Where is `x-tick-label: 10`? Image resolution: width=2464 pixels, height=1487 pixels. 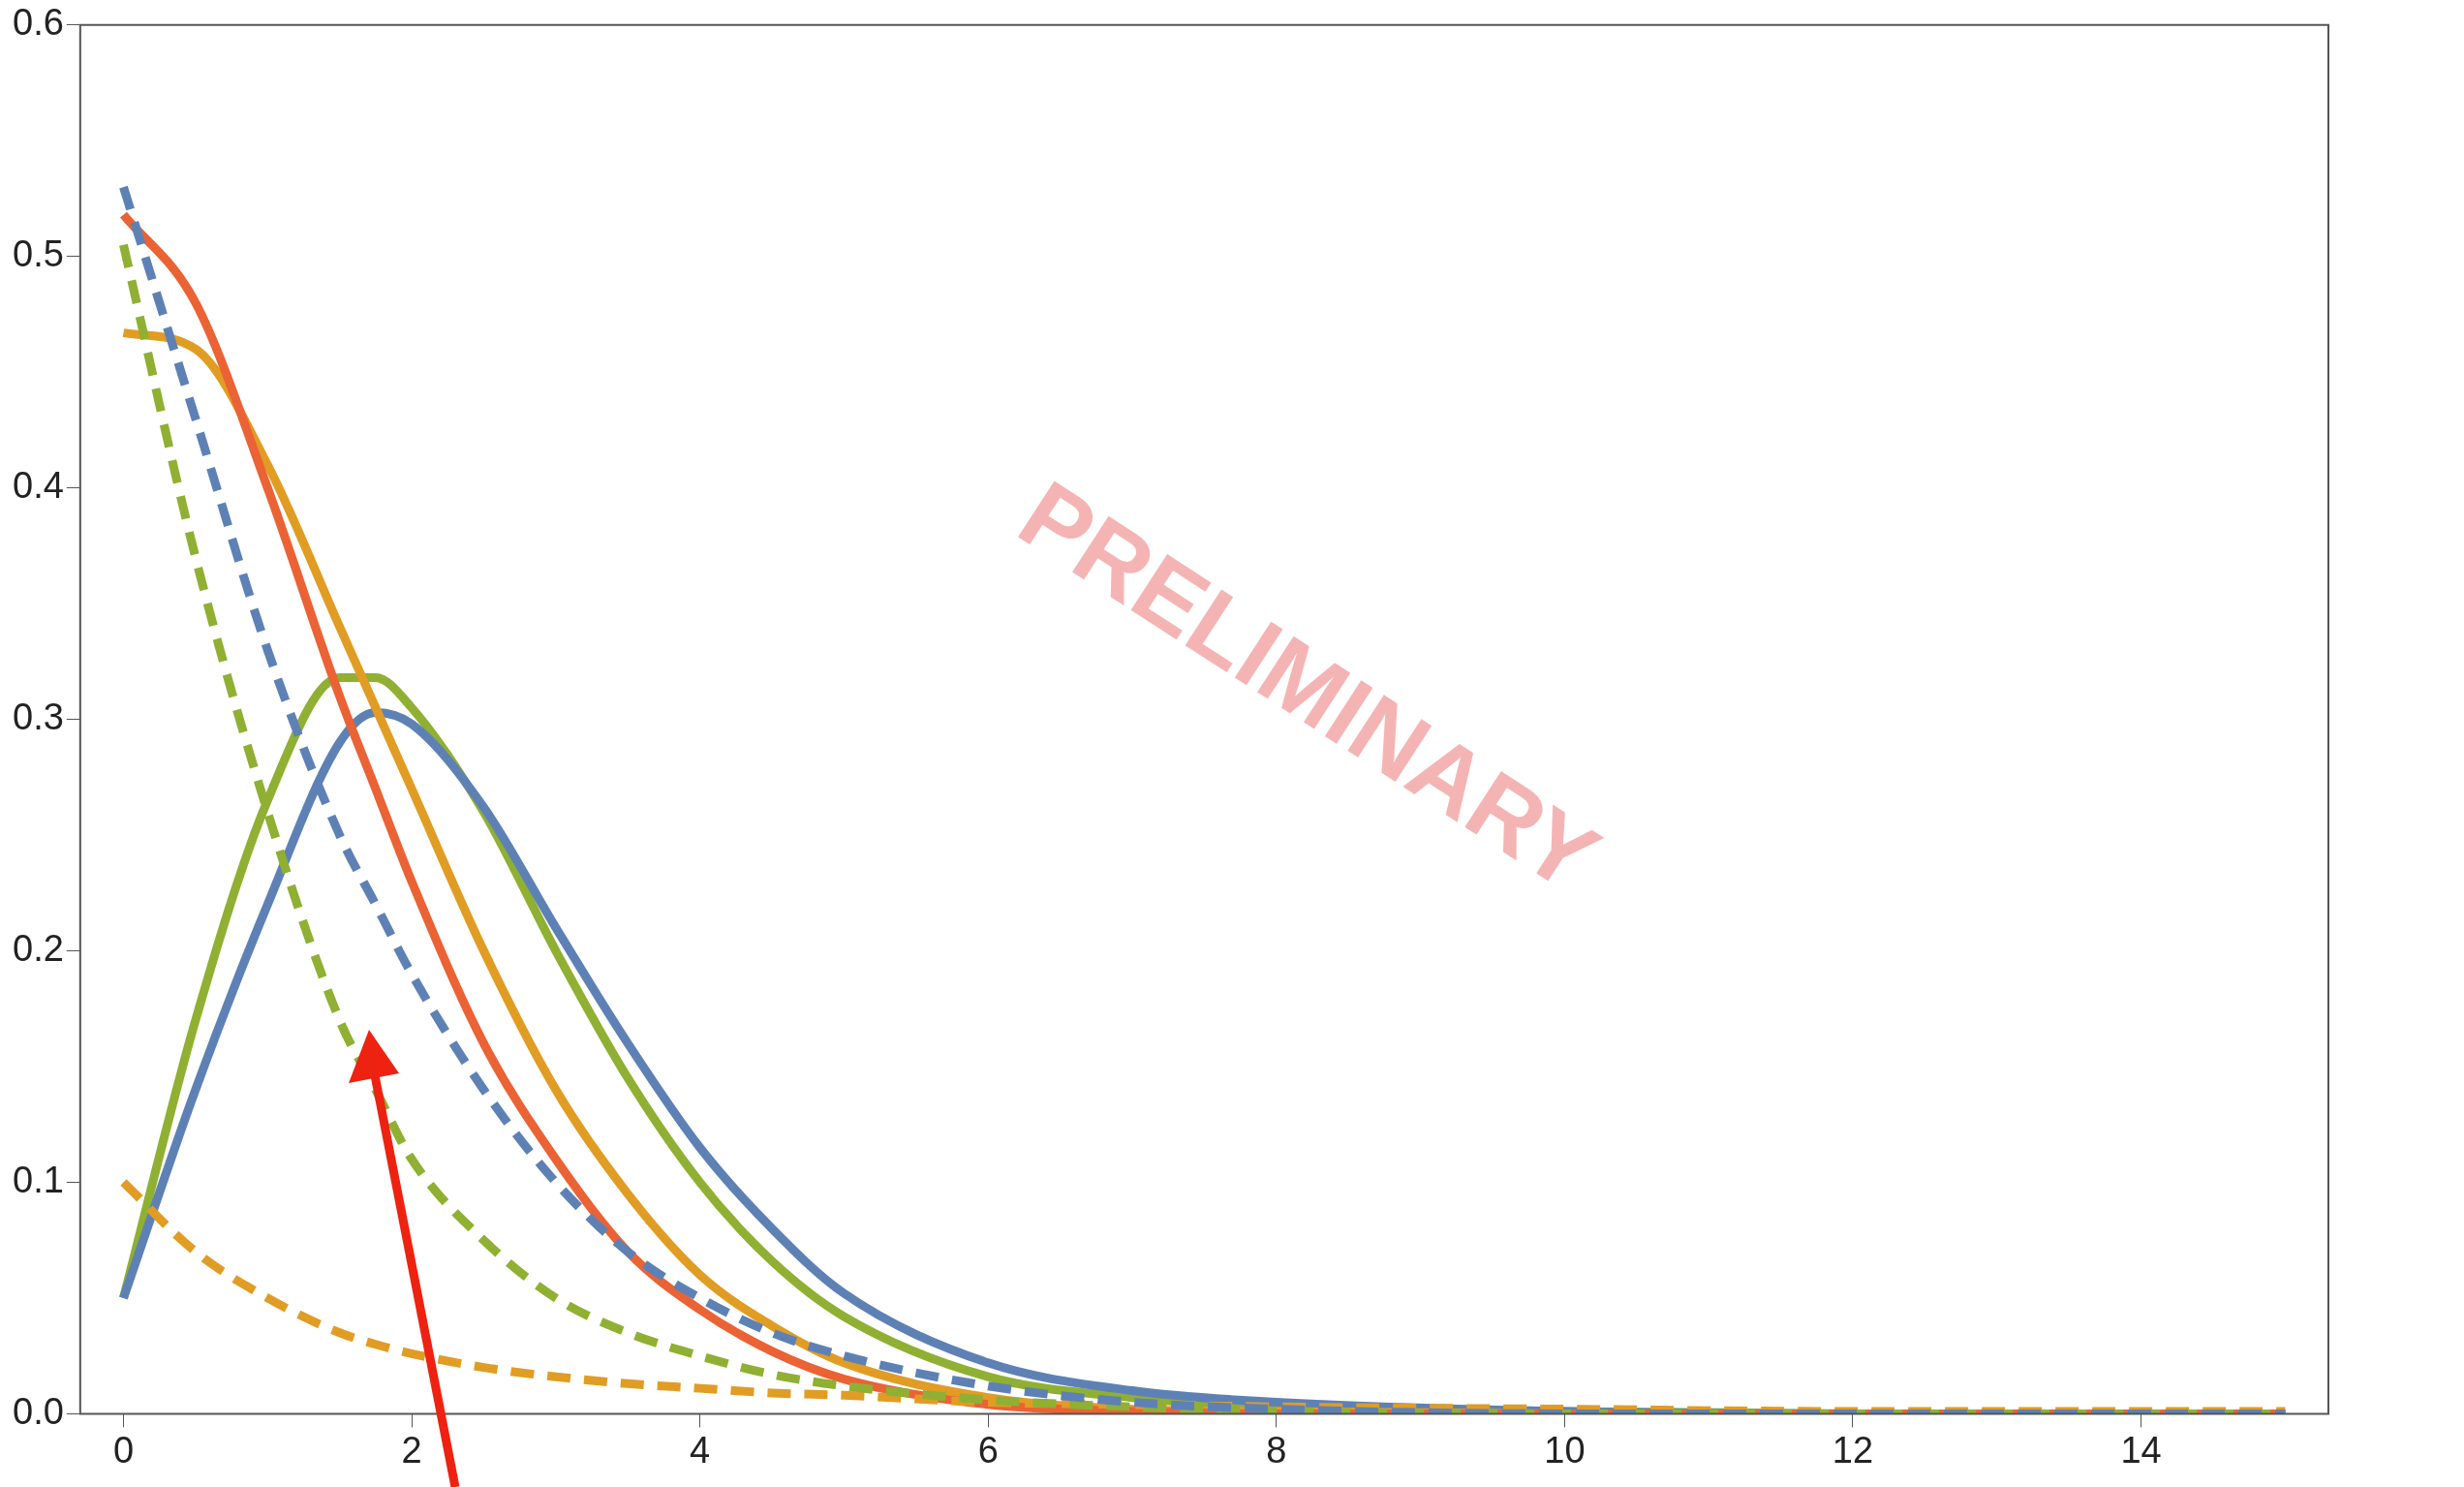 x-tick-label: 10 is located at coordinates (1565, 1450).